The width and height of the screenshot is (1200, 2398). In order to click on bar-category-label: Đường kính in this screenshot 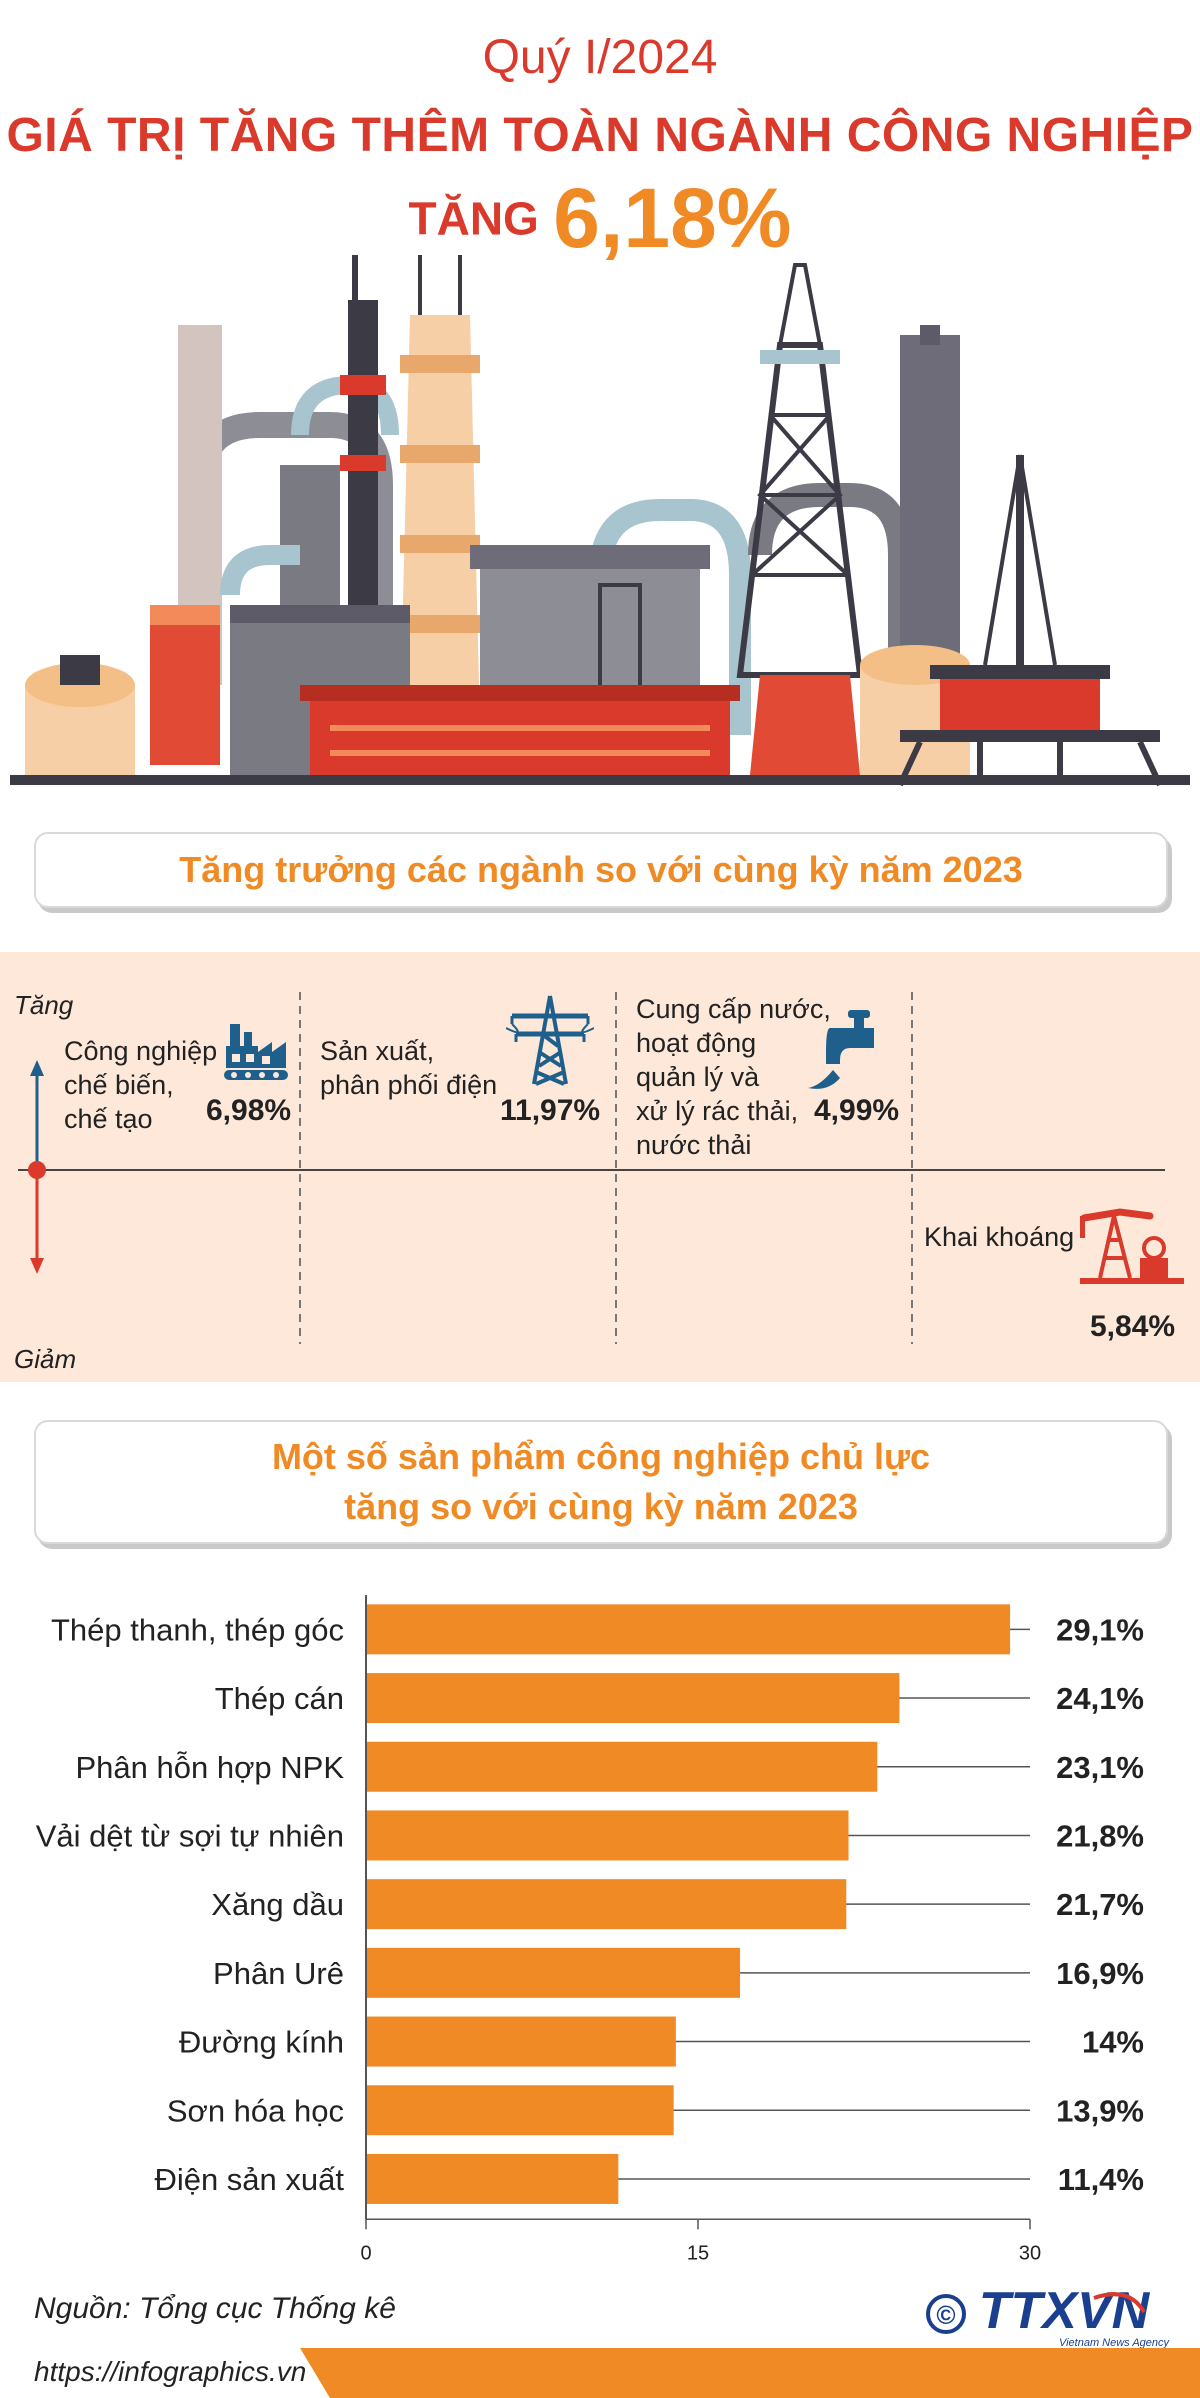, I will do `click(261, 2042)`.